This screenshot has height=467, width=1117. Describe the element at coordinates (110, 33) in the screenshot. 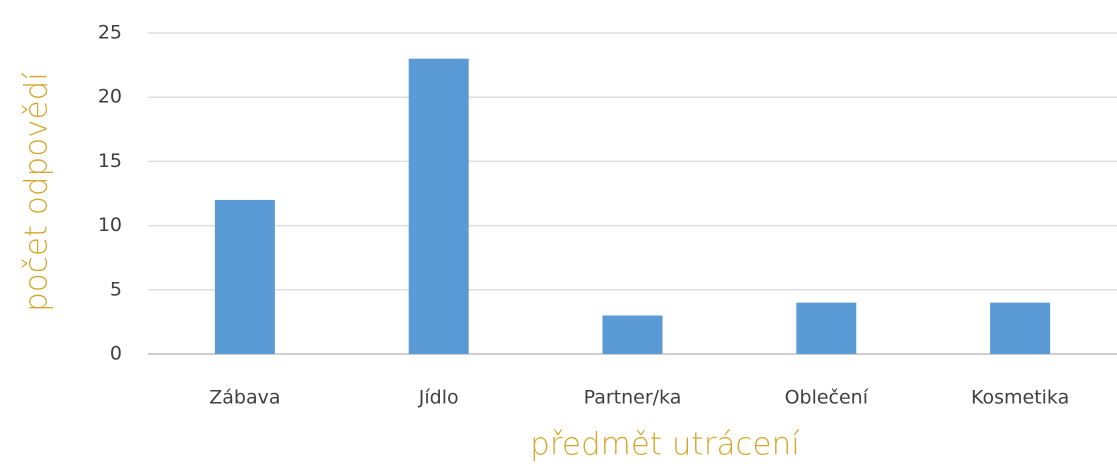

I see `y-tick-label: 25` at that location.